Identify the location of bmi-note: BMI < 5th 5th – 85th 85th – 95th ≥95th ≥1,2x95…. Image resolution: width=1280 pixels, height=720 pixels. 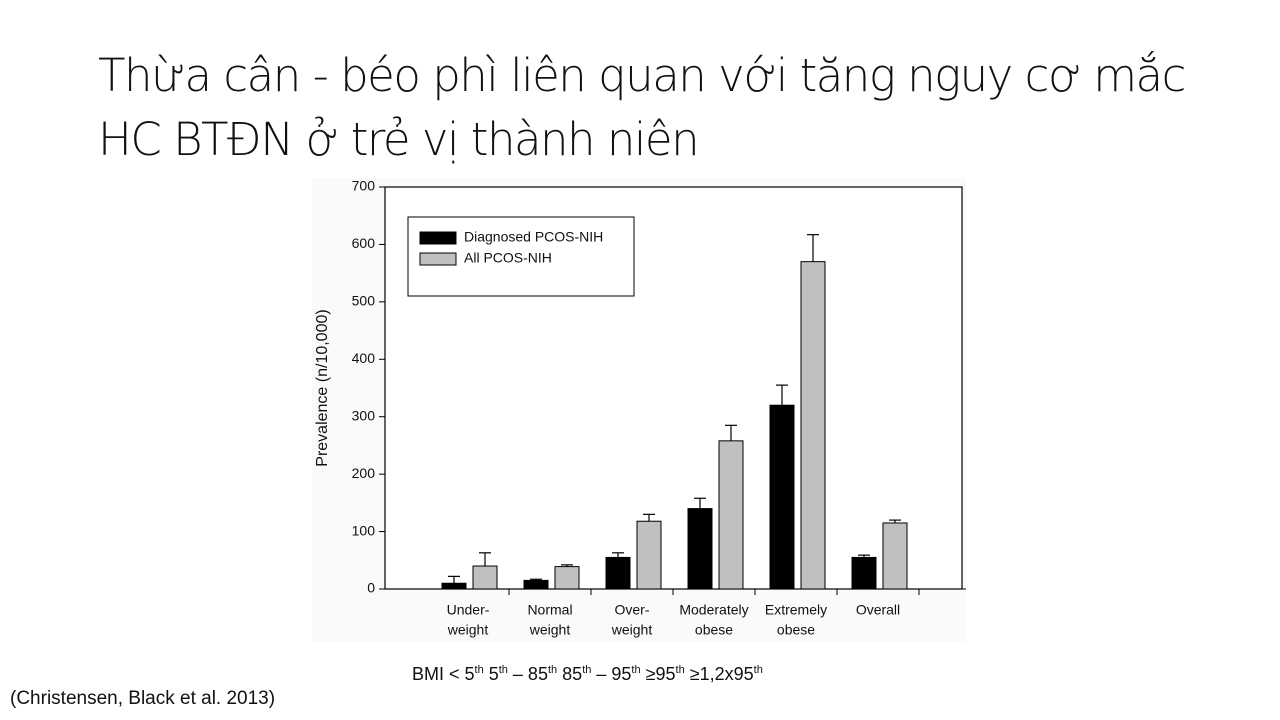
(590, 674).